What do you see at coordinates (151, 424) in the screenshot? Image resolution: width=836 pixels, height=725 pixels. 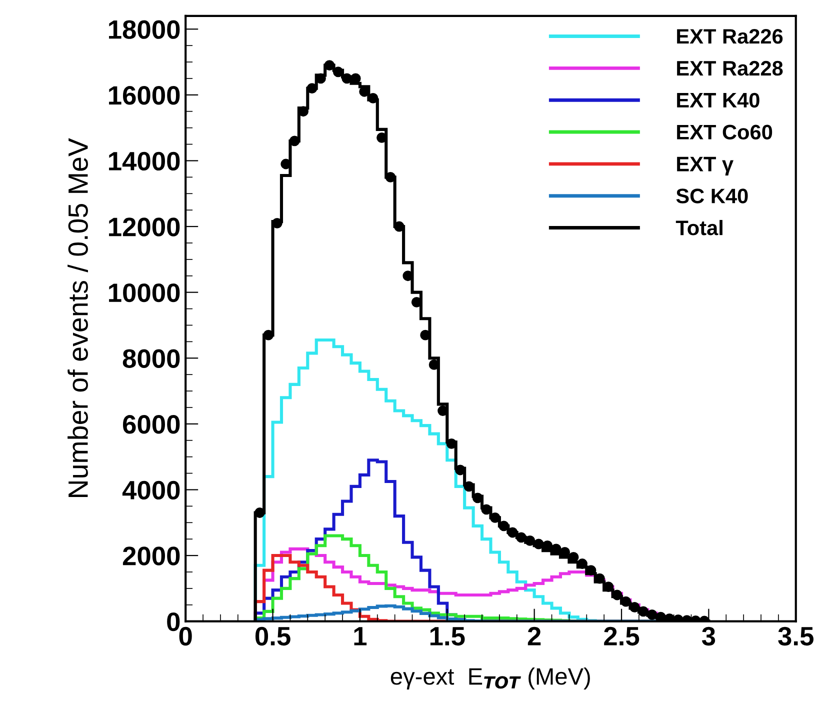 I see `y-tick-label: 6000` at bounding box center [151, 424].